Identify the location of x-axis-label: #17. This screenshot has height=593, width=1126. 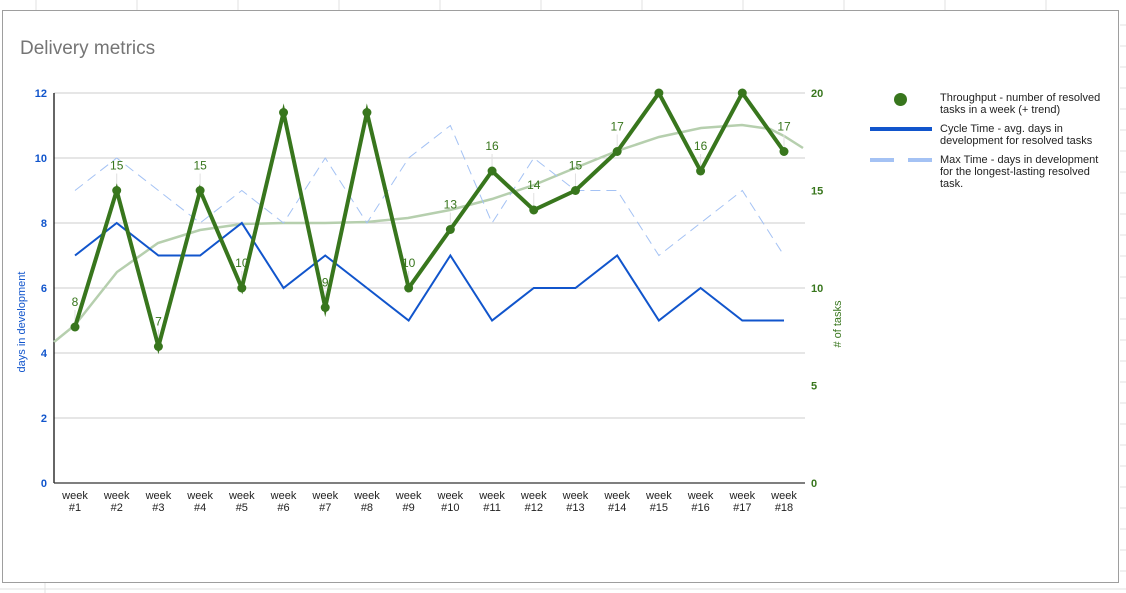
(742, 508).